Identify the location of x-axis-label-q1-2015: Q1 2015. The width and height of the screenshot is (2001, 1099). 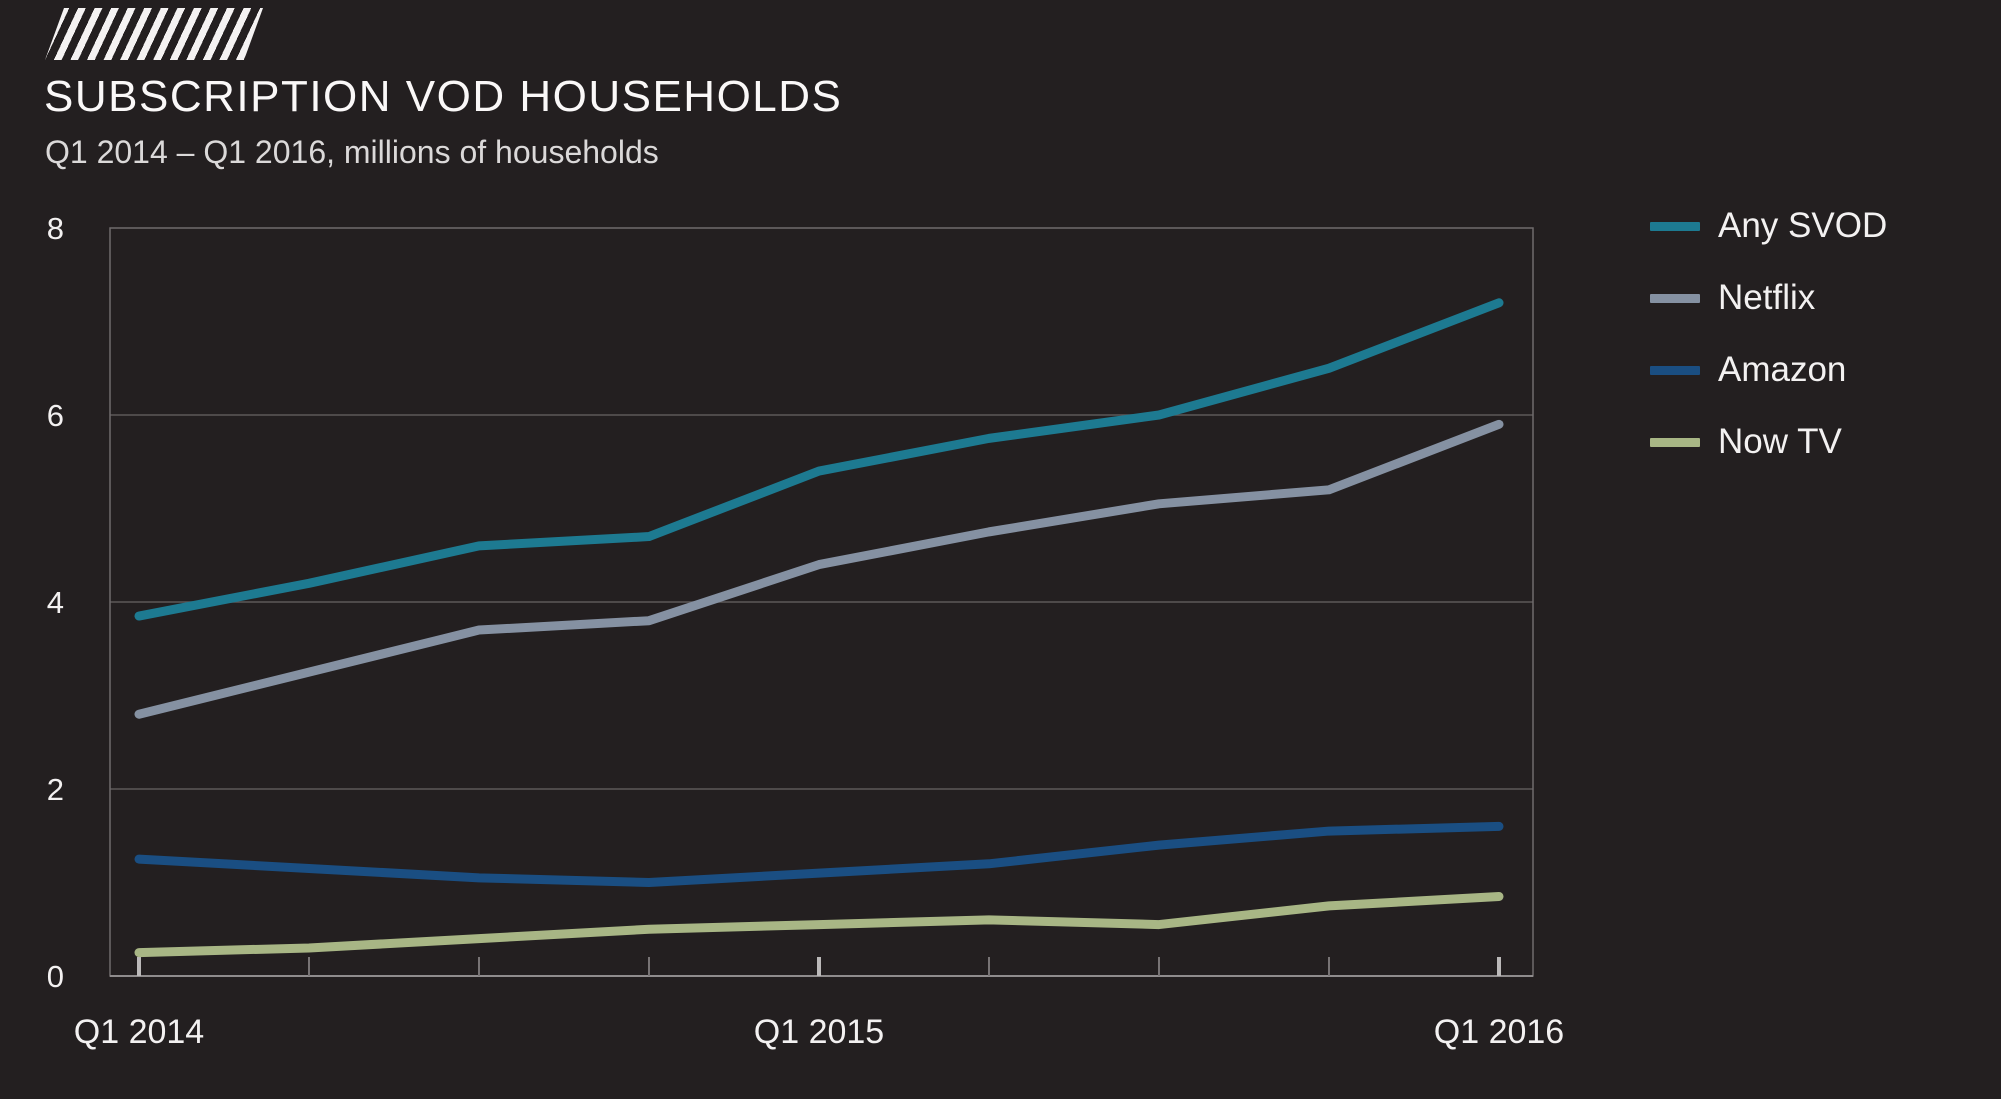
(819, 1032).